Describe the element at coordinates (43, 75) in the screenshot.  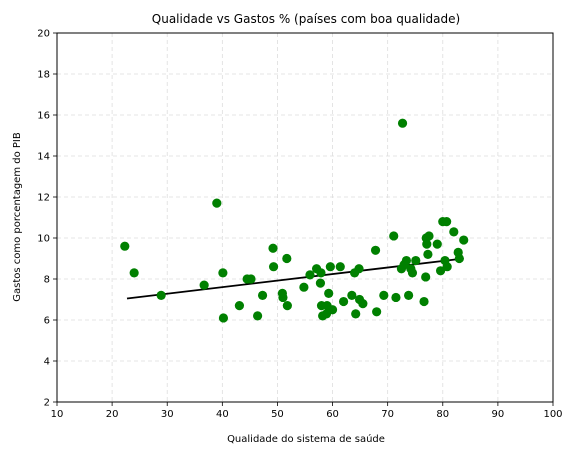
I see `y-tick-label: 18` at that location.